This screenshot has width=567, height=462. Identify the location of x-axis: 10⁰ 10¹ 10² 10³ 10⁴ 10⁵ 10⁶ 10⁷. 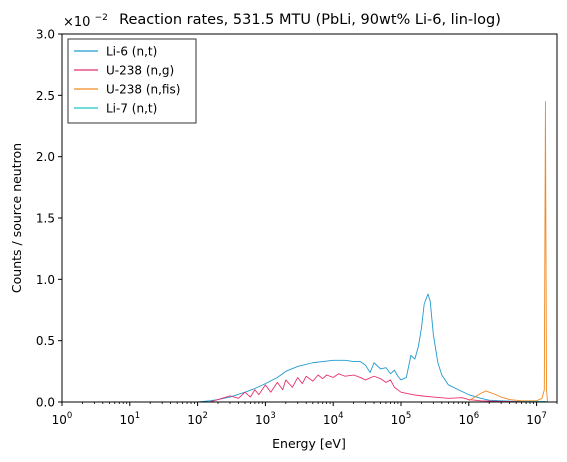
(305, 414).